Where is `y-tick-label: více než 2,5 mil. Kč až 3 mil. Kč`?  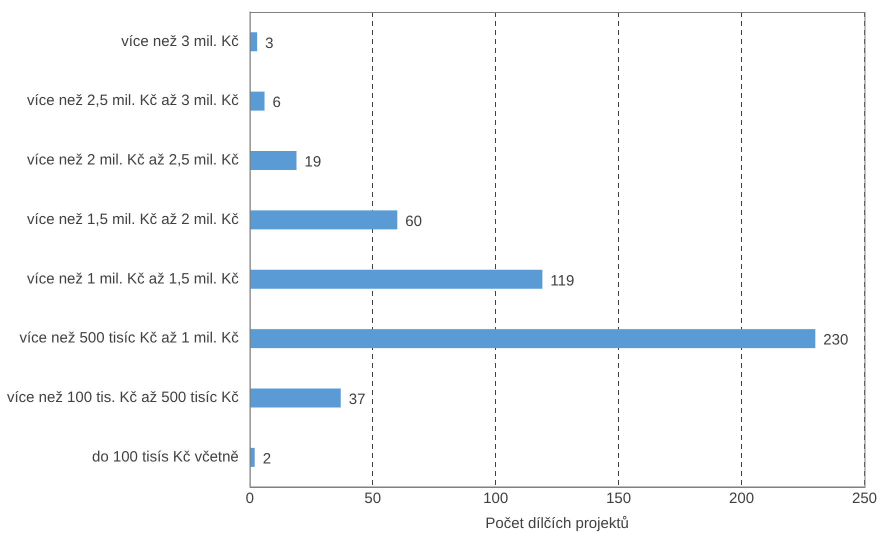
y-tick-label: více než 2,5 mil. Kč až 3 mil. Kč is located at coordinates (133, 101).